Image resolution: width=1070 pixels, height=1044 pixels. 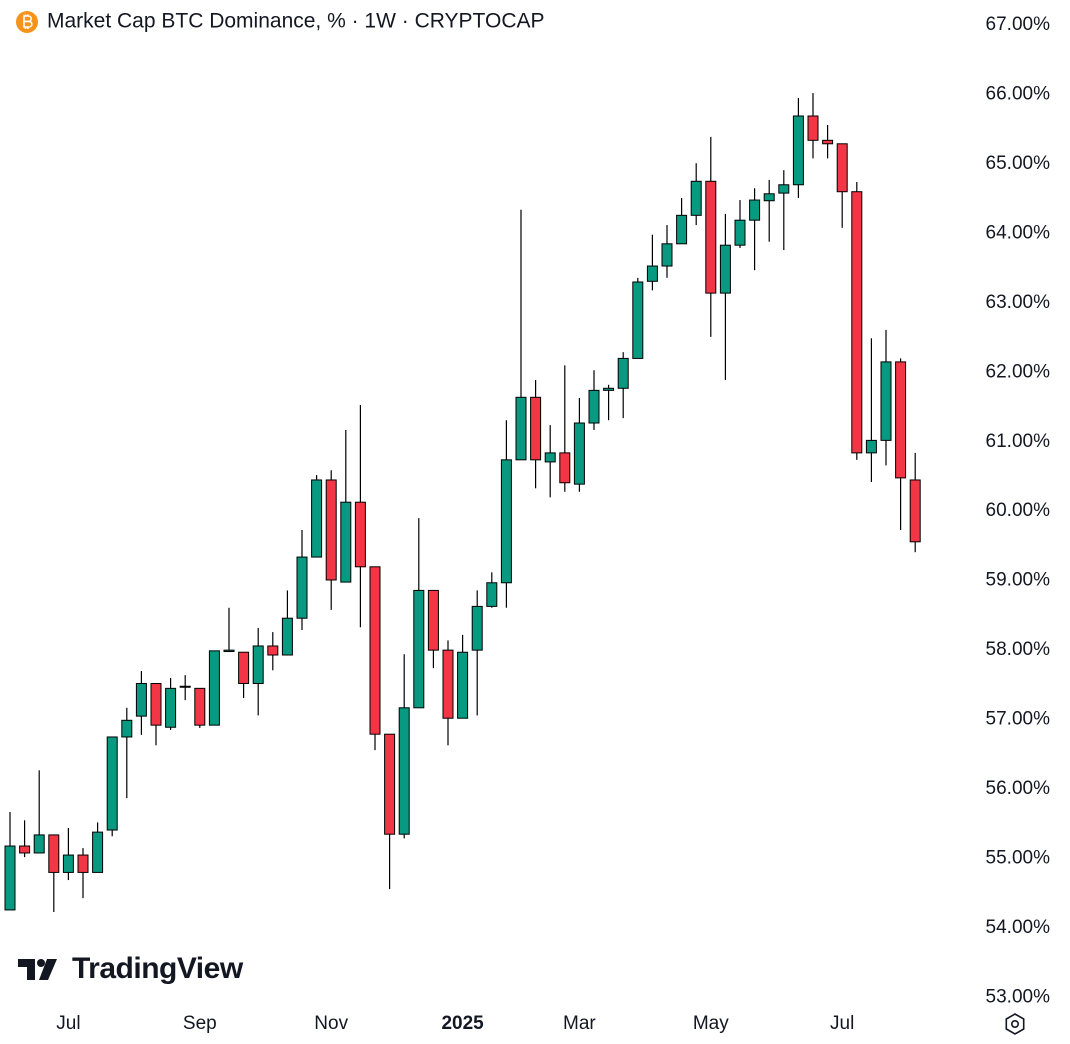 What do you see at coordinates (1018, 927) in the screenshot?
I see `y-tick-label: 54.00%` at bounding box center [1018, 927].